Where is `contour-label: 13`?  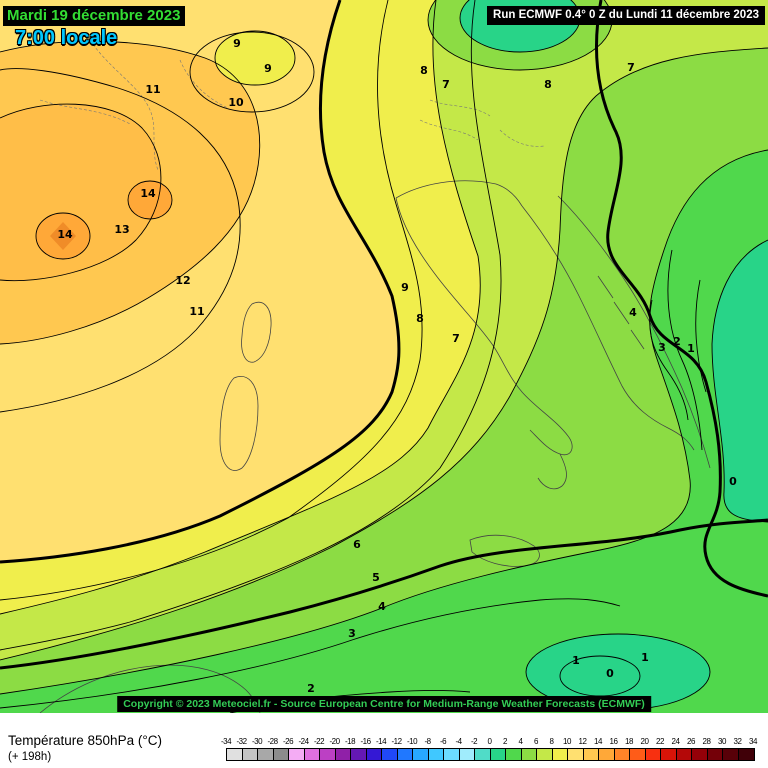 contour-label: 13 is located at coordinates (121, 229).